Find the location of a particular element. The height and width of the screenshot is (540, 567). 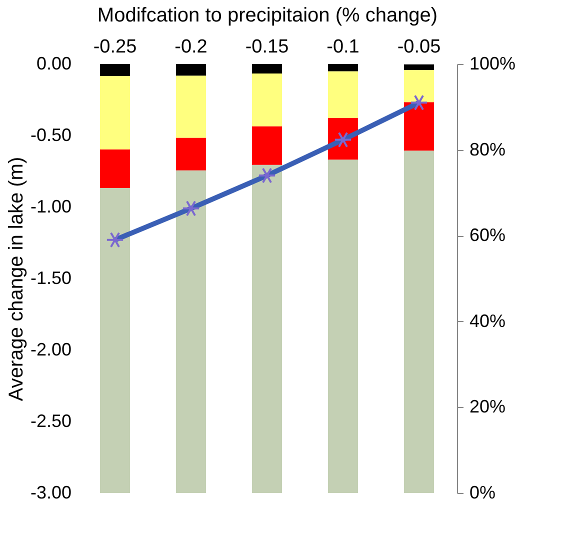

y2-tick-label: 100% is located at coordinates (493, 64).